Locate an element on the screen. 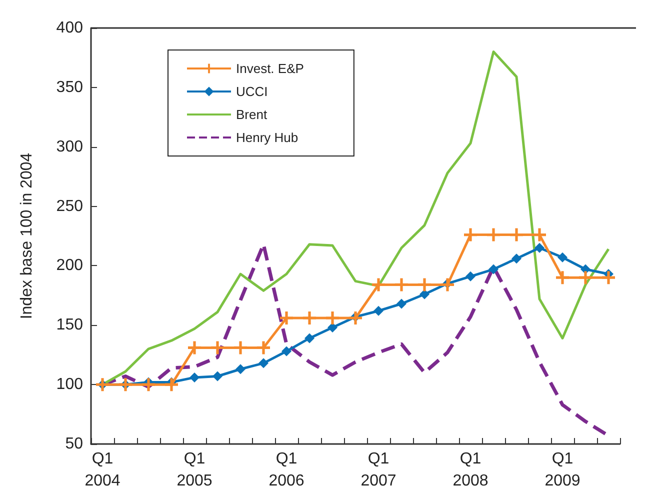  y-tick-label: 100 is located at coordinates (70, 385).